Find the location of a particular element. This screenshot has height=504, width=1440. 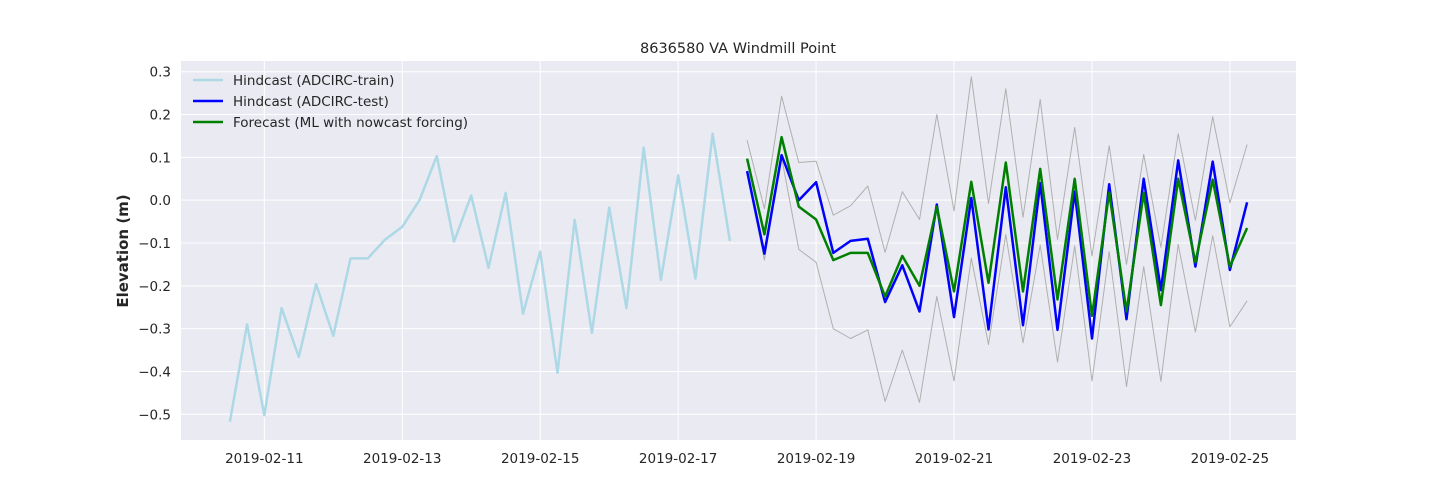

x-tick-label: 2019-02-25 is located at coordinates (1230, 459).